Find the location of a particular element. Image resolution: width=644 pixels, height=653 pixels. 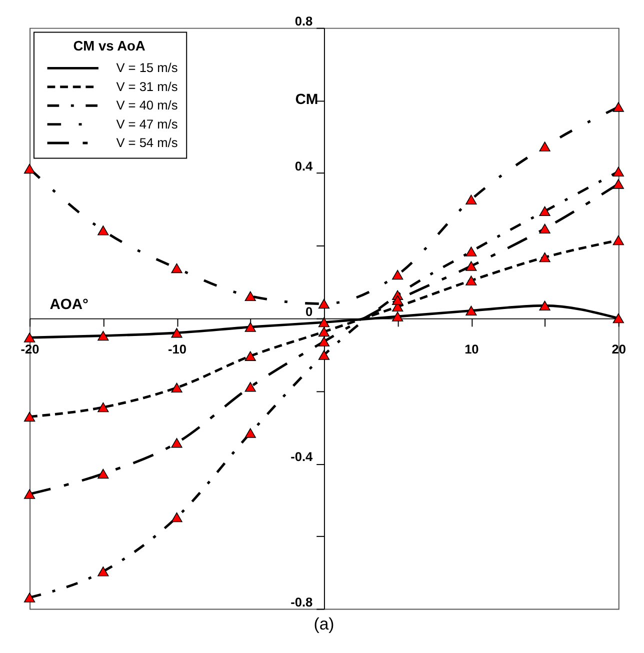

y-tick-label: -0.8 is located at coordinates (301, 602).